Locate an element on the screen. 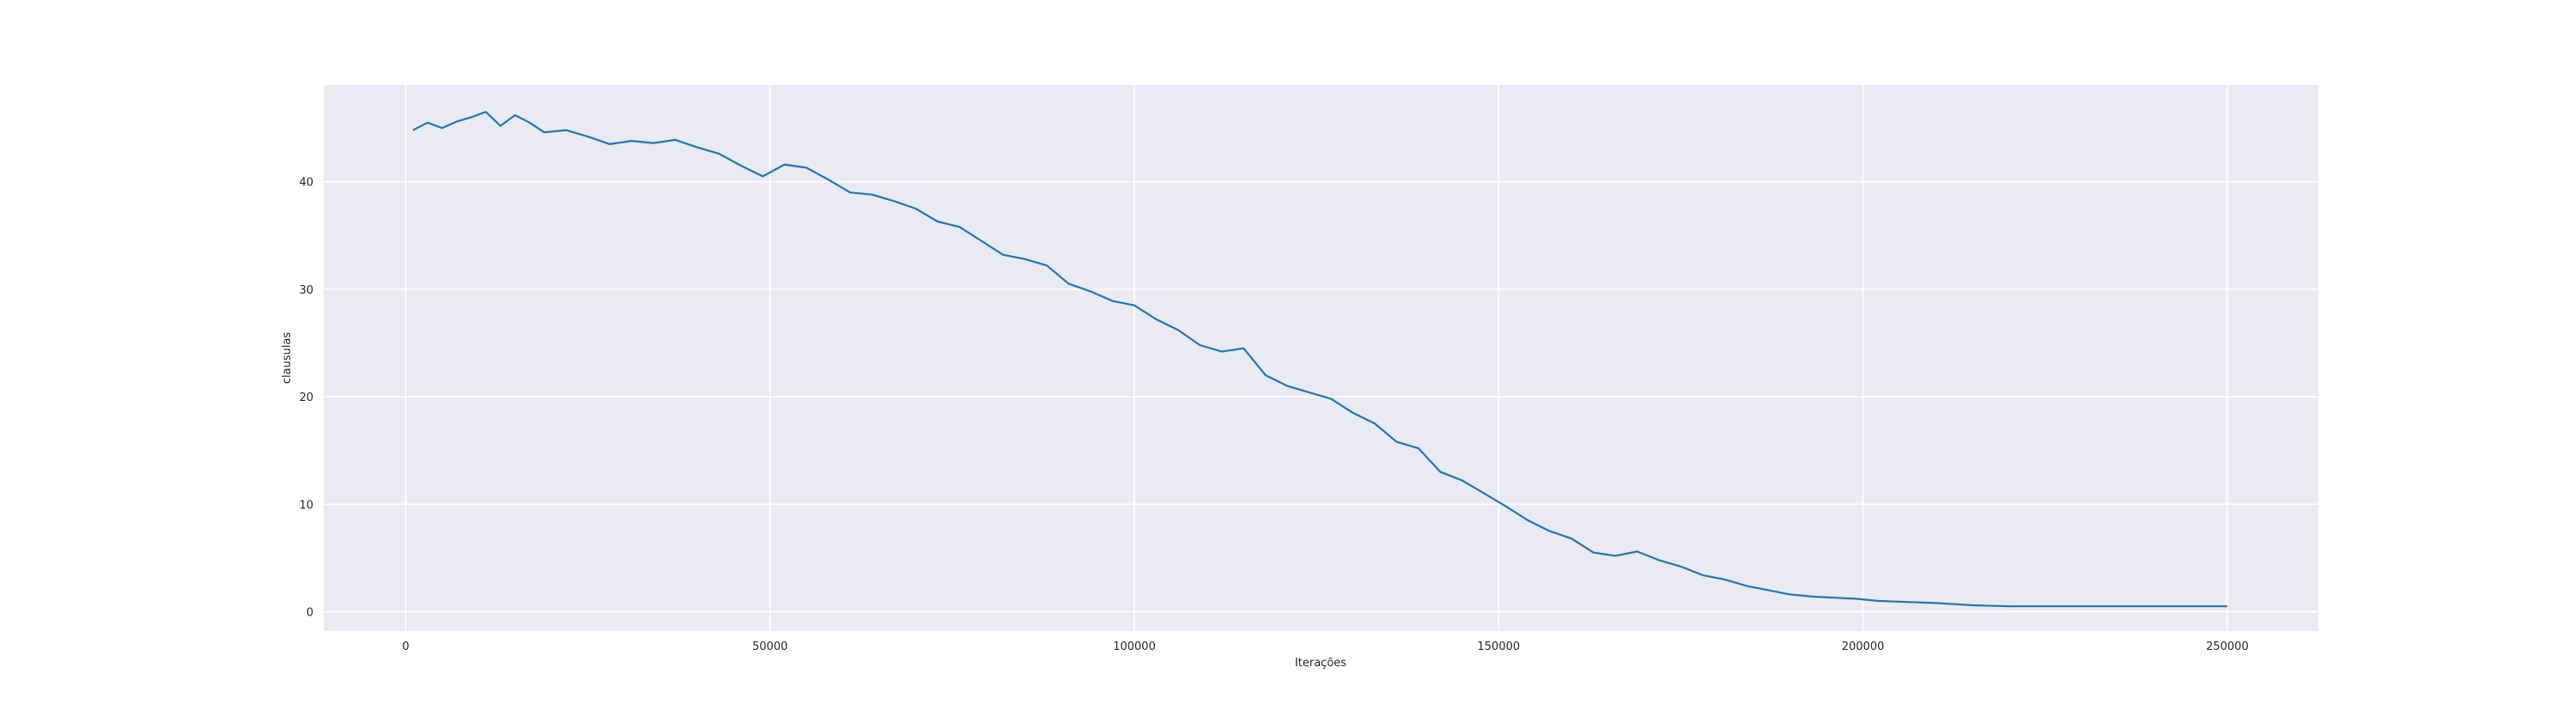 This screenshot has width=2576, height=710. y-tick-label: 40 is located at coordinates (306, 183).